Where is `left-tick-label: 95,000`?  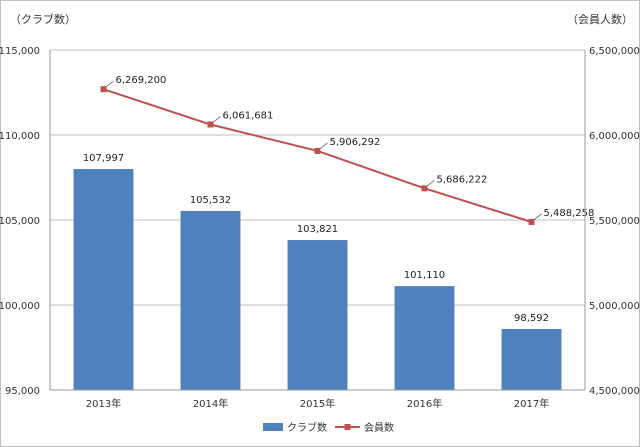
left-tick-label: 95,000 is located at coordinates (22, 391).